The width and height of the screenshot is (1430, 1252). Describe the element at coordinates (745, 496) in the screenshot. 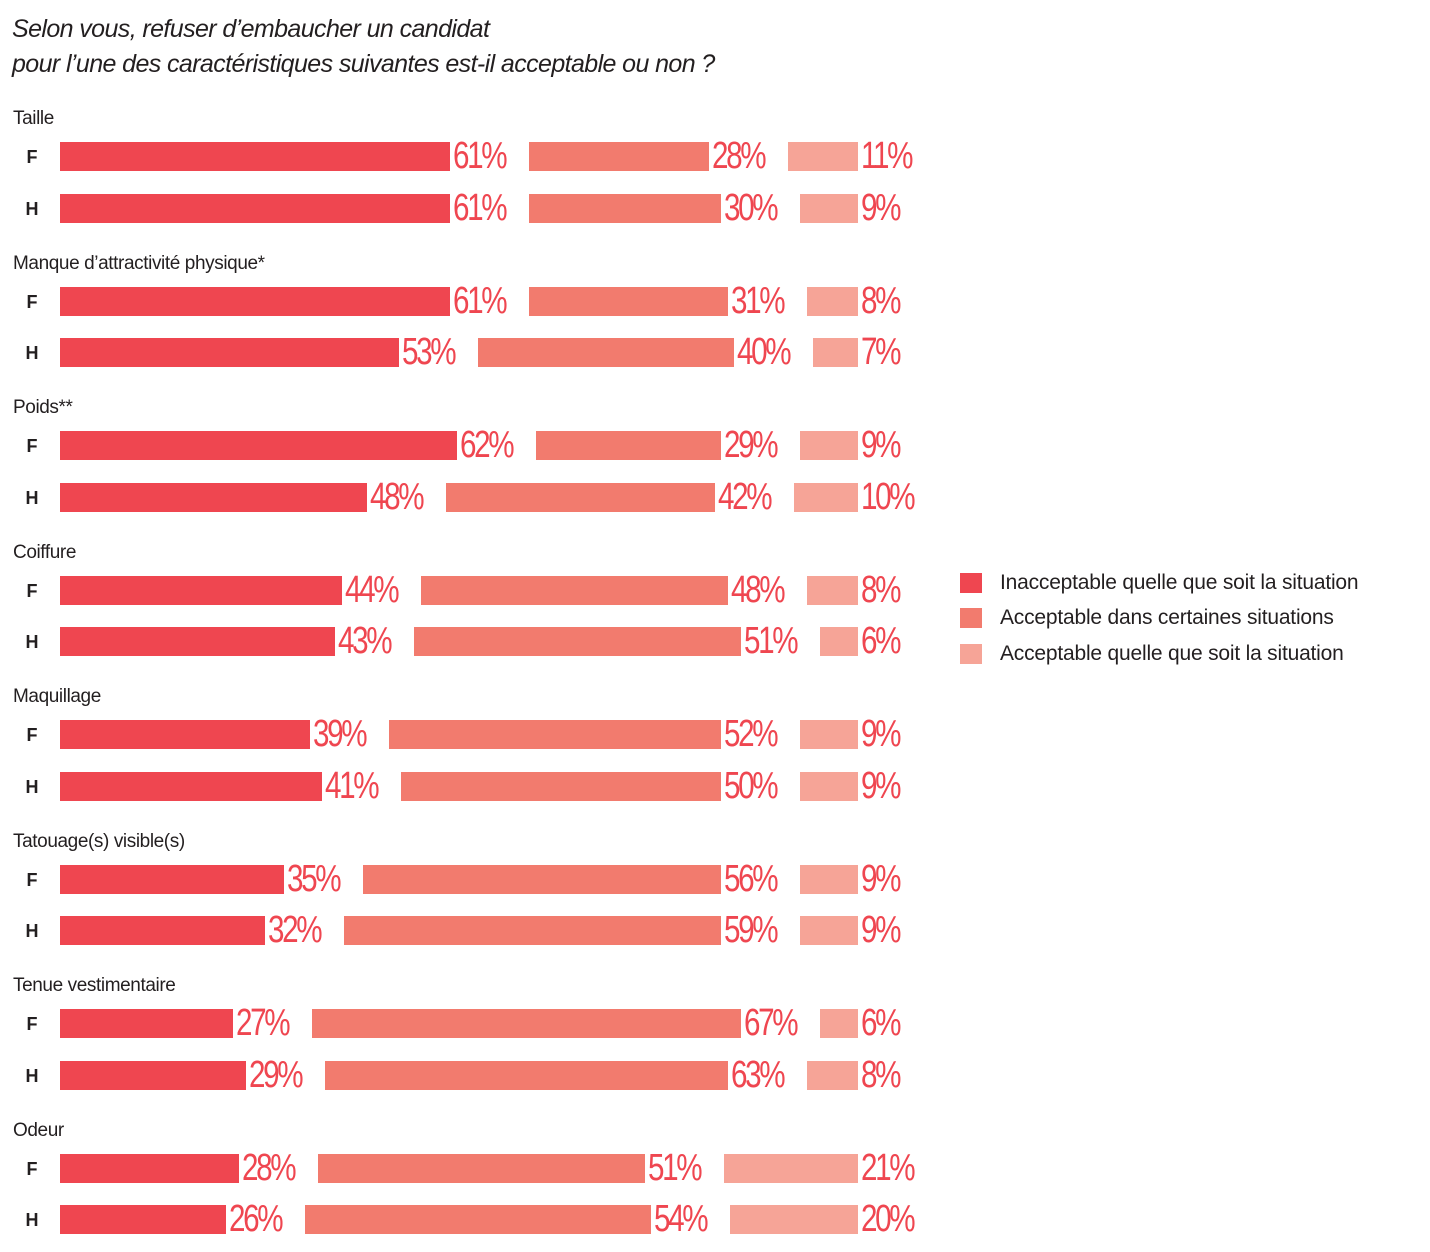

I see `value-label-poids-h-segment-2: 42%` at that location.